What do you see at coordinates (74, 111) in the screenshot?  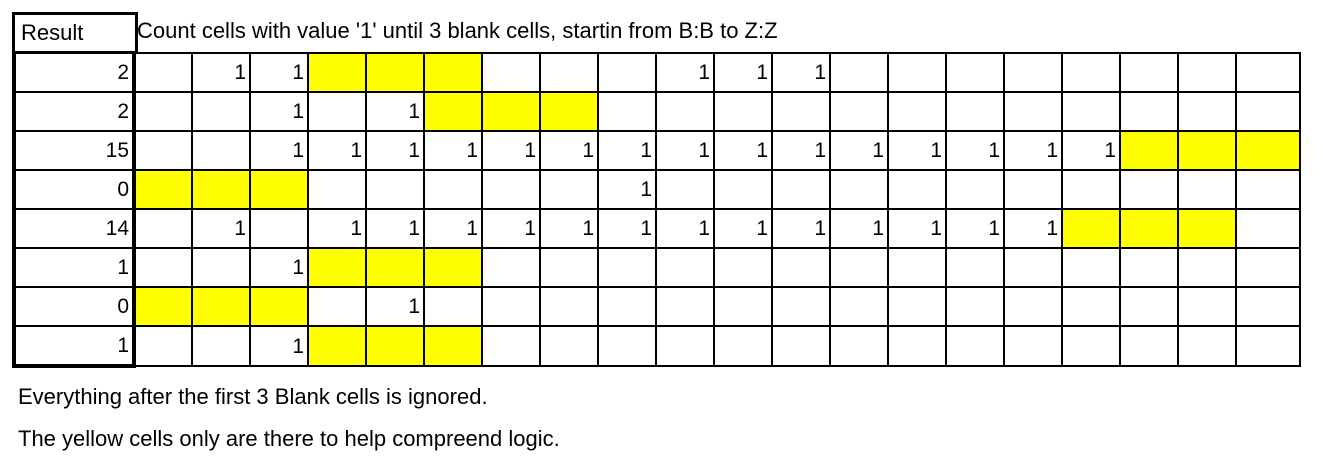 I see `result-cell: 2` at bounding box center [74, 111].